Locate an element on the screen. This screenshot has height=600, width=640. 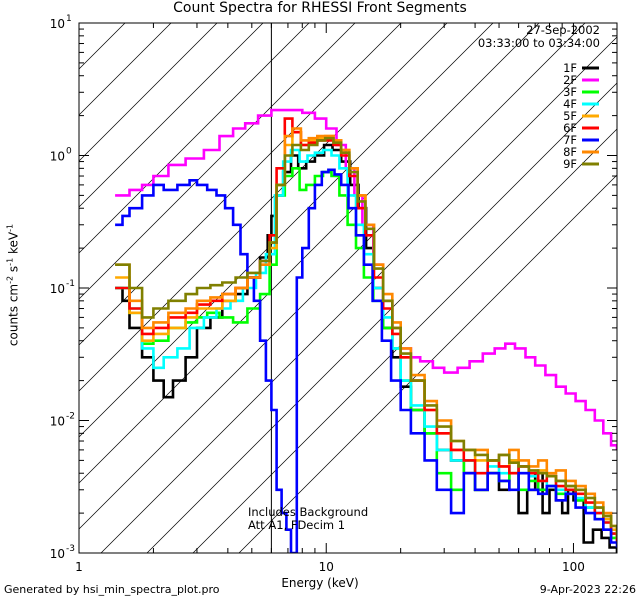
x-tick-label: 100 is located at coordinates (573, 567).